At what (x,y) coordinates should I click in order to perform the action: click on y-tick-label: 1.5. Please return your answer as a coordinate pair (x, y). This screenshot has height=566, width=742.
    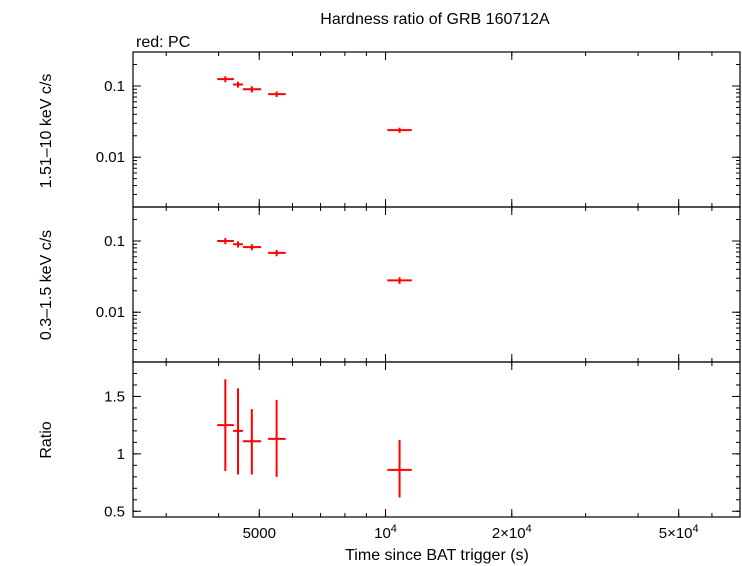
    Looking at the image, I should click on (114, 396).